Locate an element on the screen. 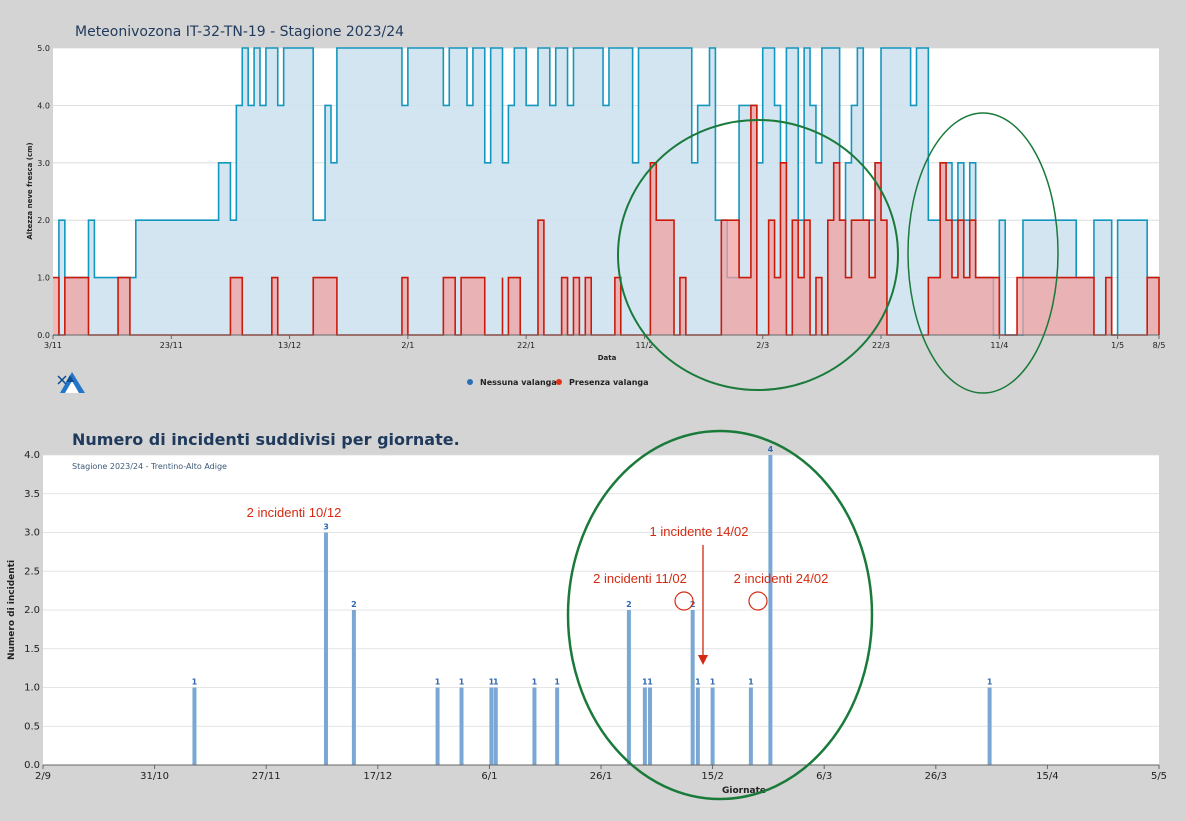 This screenshot has height=821, width=1186. legend-marker-presenza is located at coordinates (559, 382).